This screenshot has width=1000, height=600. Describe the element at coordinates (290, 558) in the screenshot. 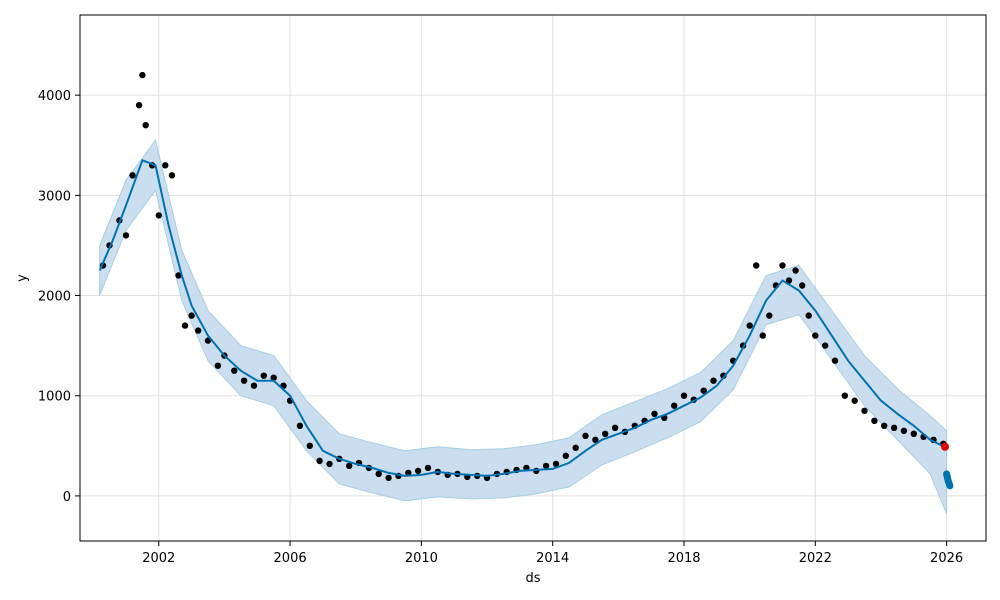

I see `x-tick-label: 2006` at that location.